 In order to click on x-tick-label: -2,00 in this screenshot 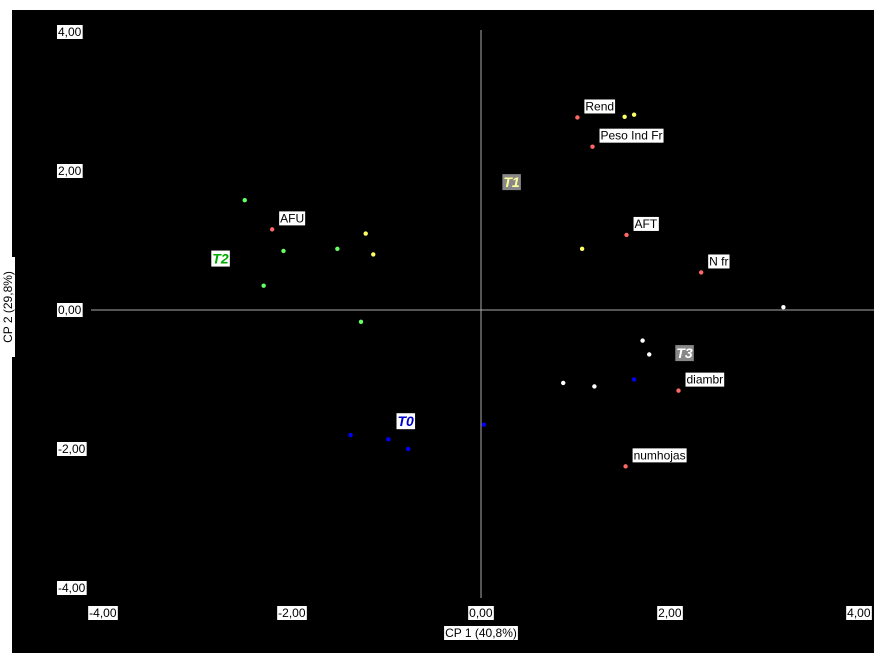, I will do `click(292, 613)`.